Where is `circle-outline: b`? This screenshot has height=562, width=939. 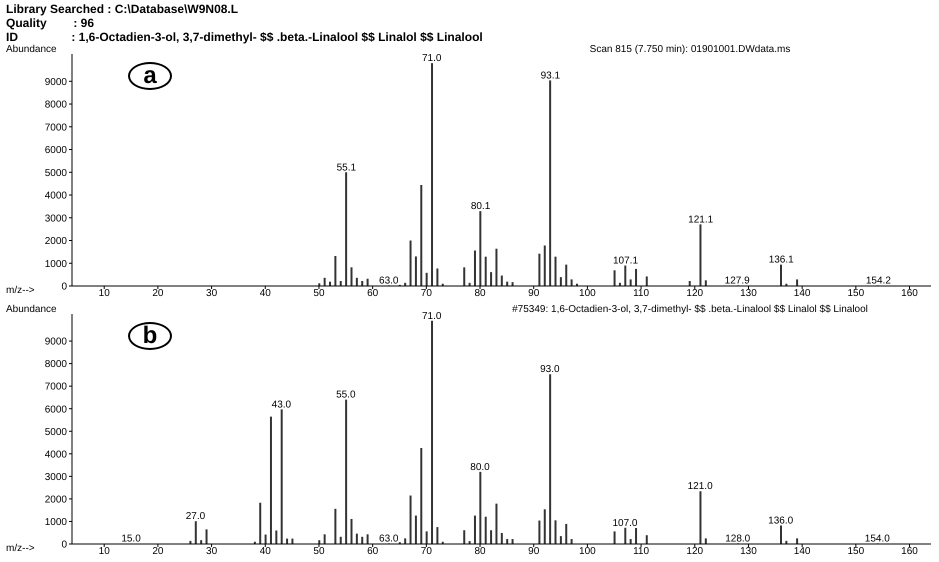
circle-outline: b is located at coordinates (150, 336).